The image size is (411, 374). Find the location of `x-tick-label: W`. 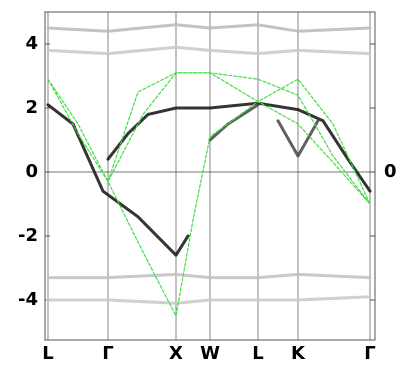

x-tick-label: W is located at coordinates (210, 353).